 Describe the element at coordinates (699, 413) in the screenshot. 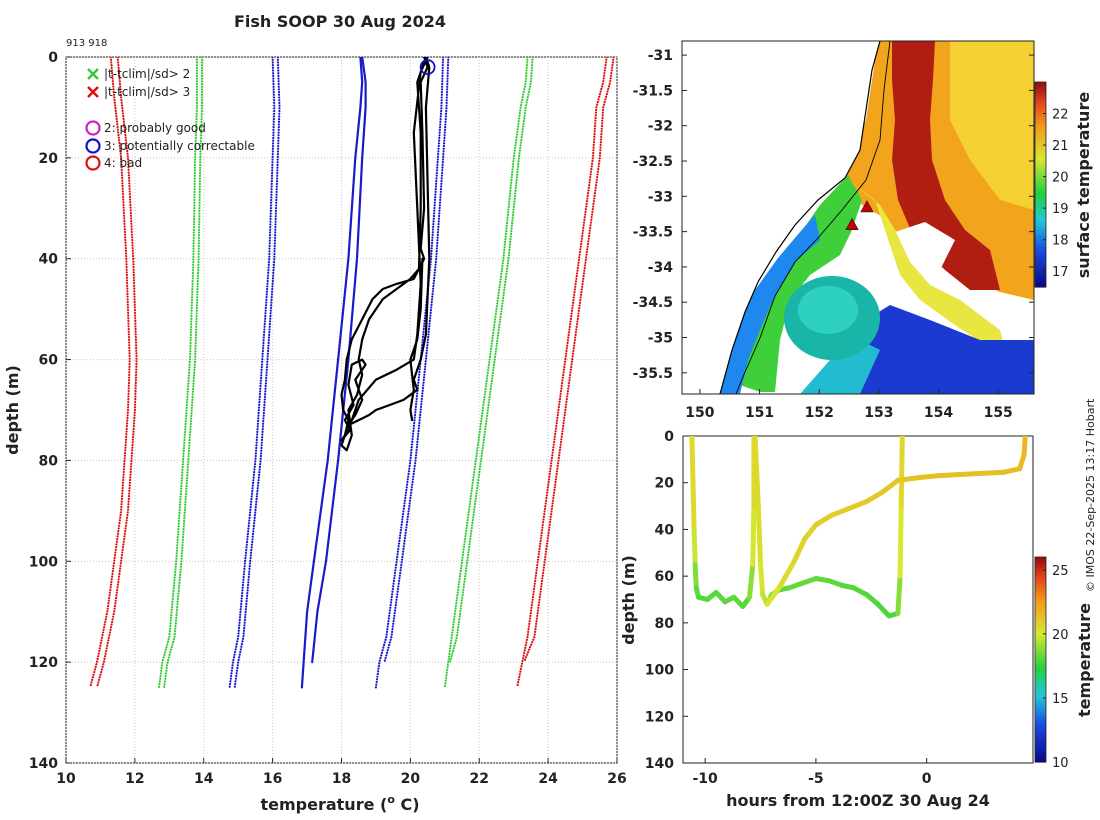

I see `map-x-tick-label: 150` at that location.